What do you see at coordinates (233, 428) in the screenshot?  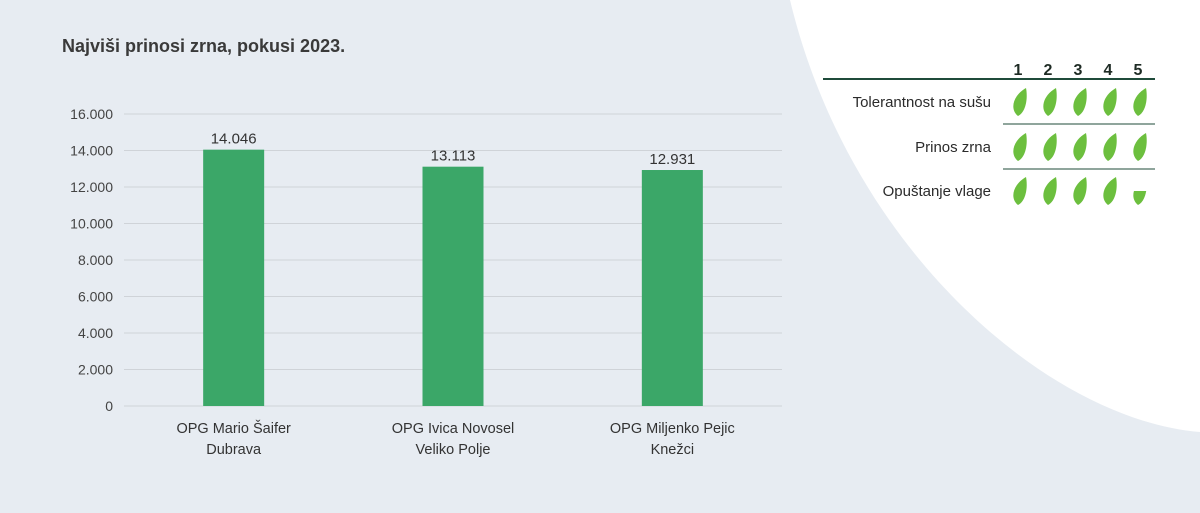 I see `x-tick-label: OPG Mario Šaifer` at bounding box center [233, 428].